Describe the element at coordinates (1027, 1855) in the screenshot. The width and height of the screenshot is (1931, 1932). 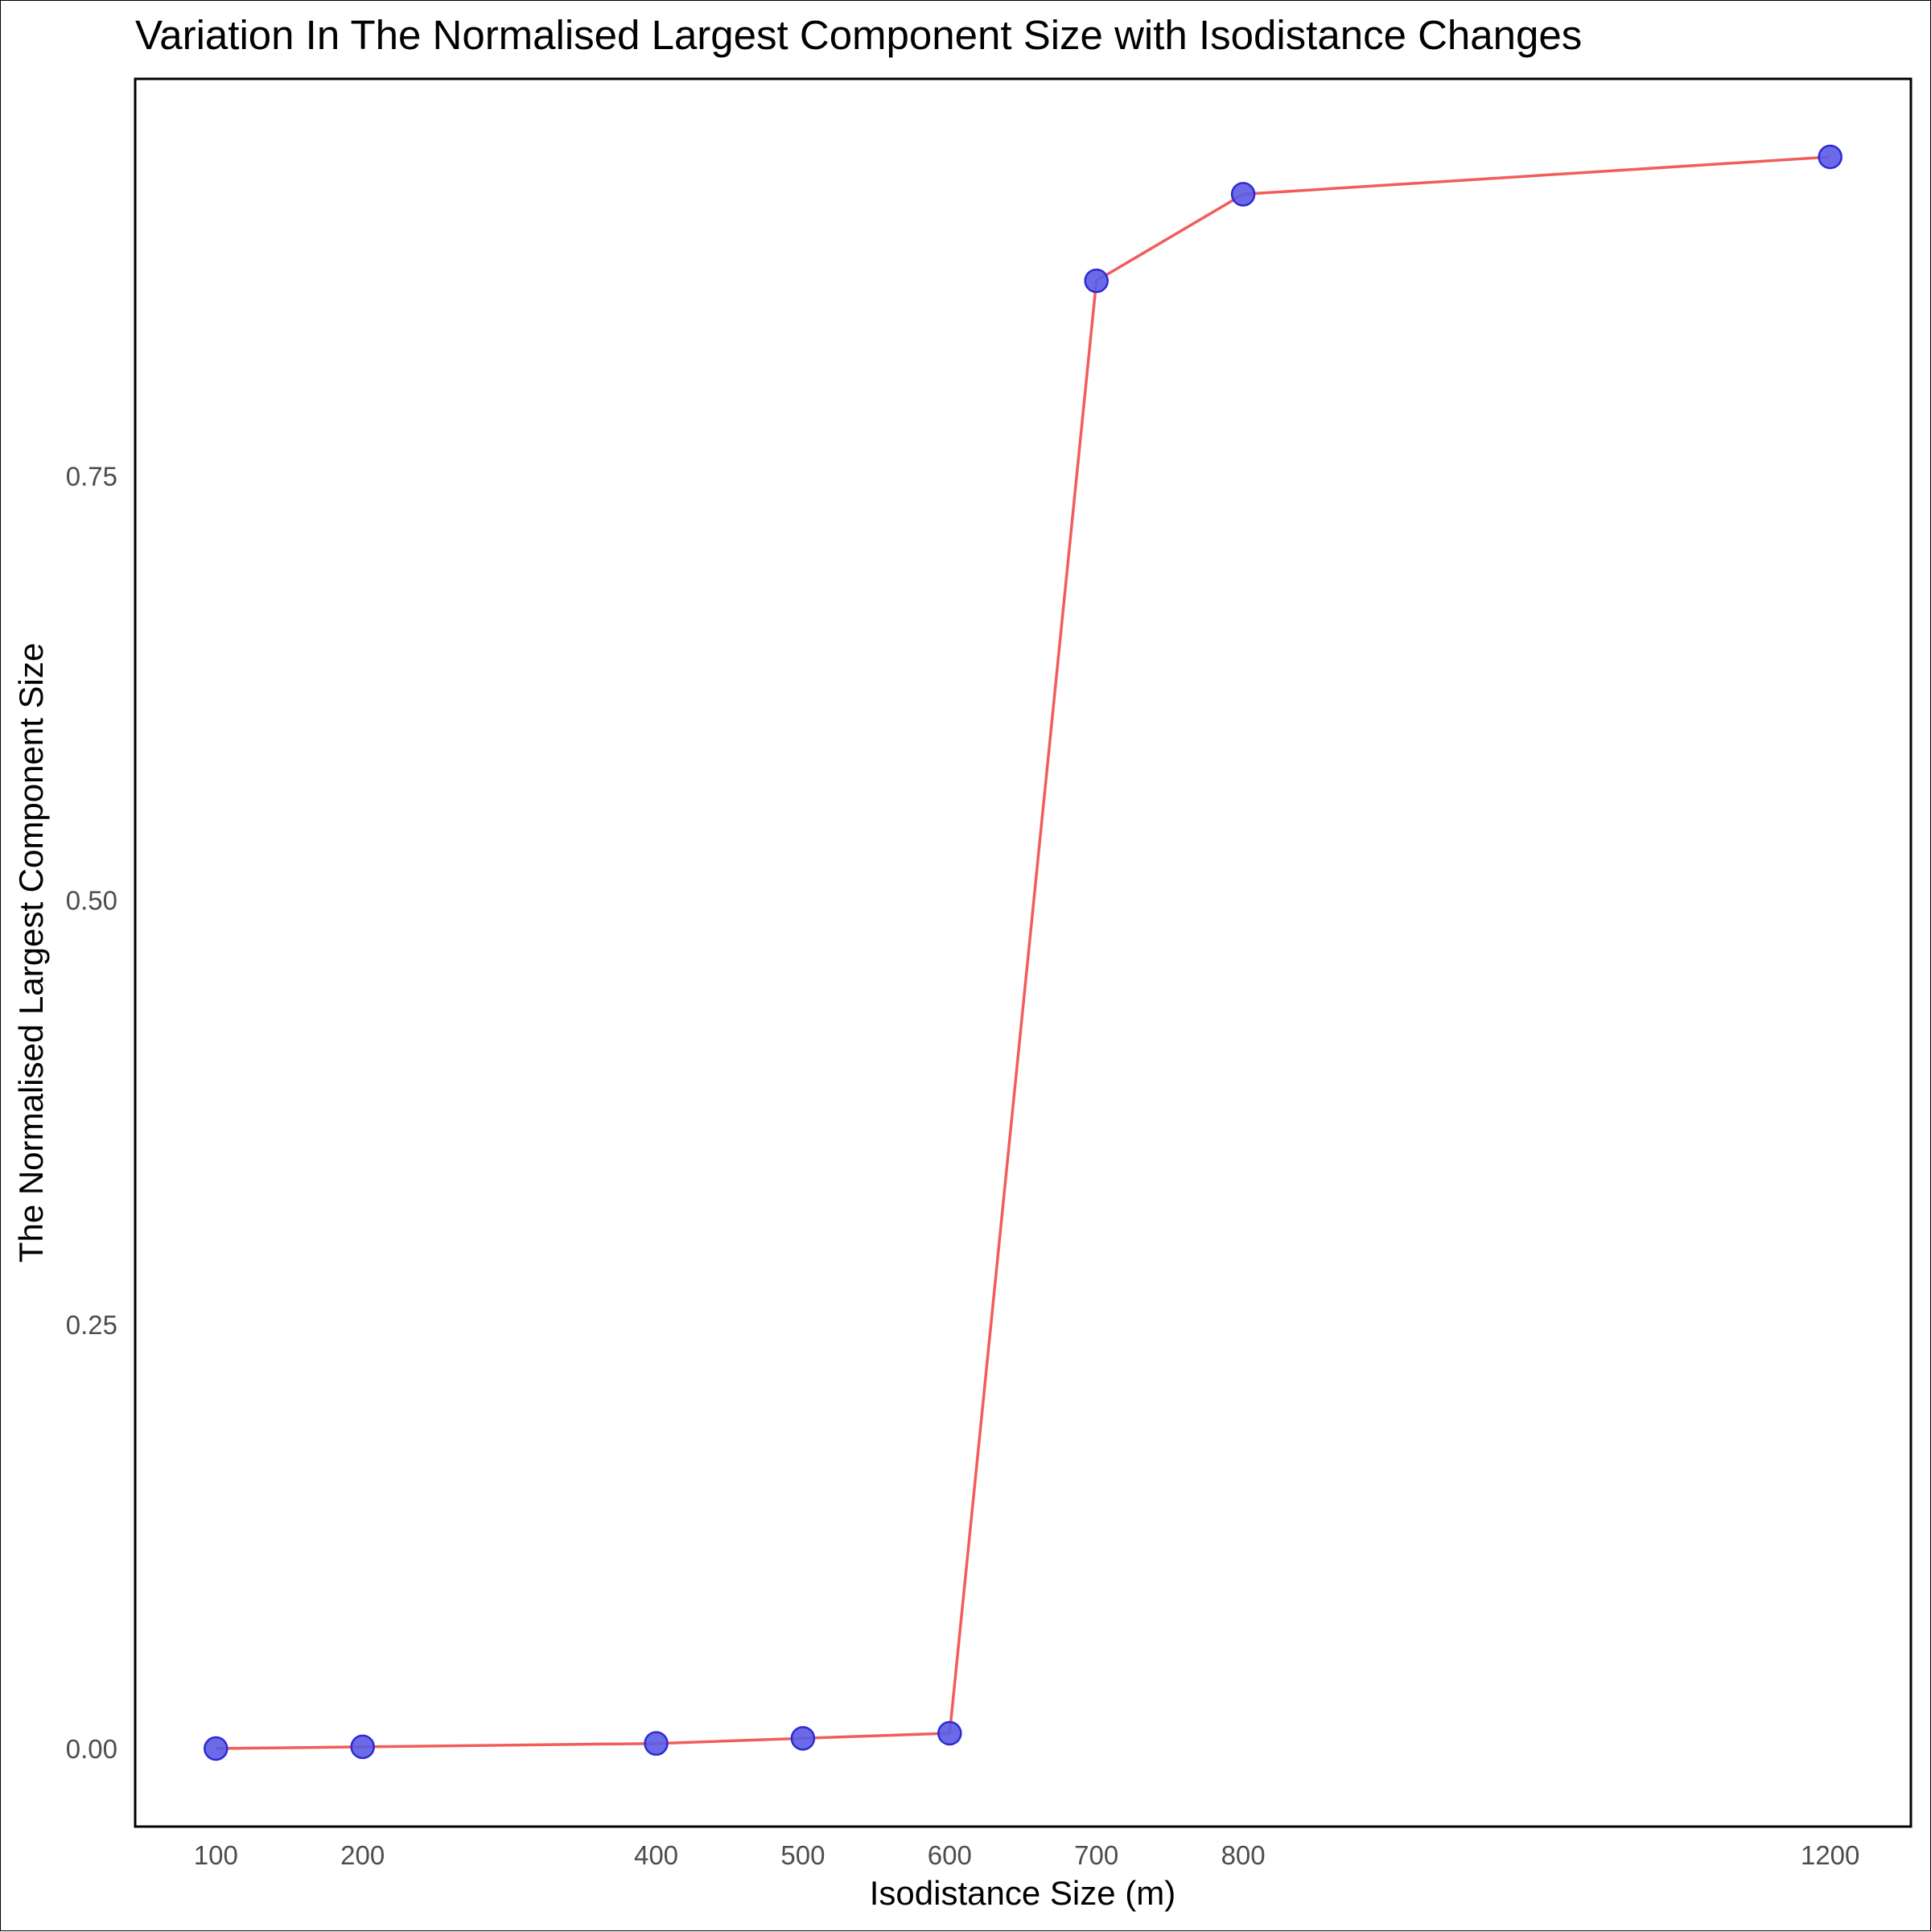
I see `x-tick-group: 100 200 400 500 600 700 800 1200` at that location.